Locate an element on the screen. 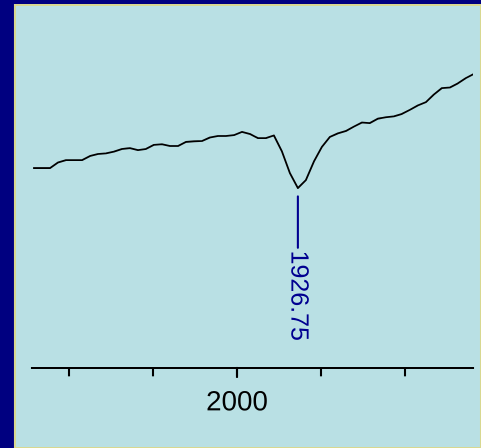  annotation: 1926.75 is located at coordinates (300, 296).